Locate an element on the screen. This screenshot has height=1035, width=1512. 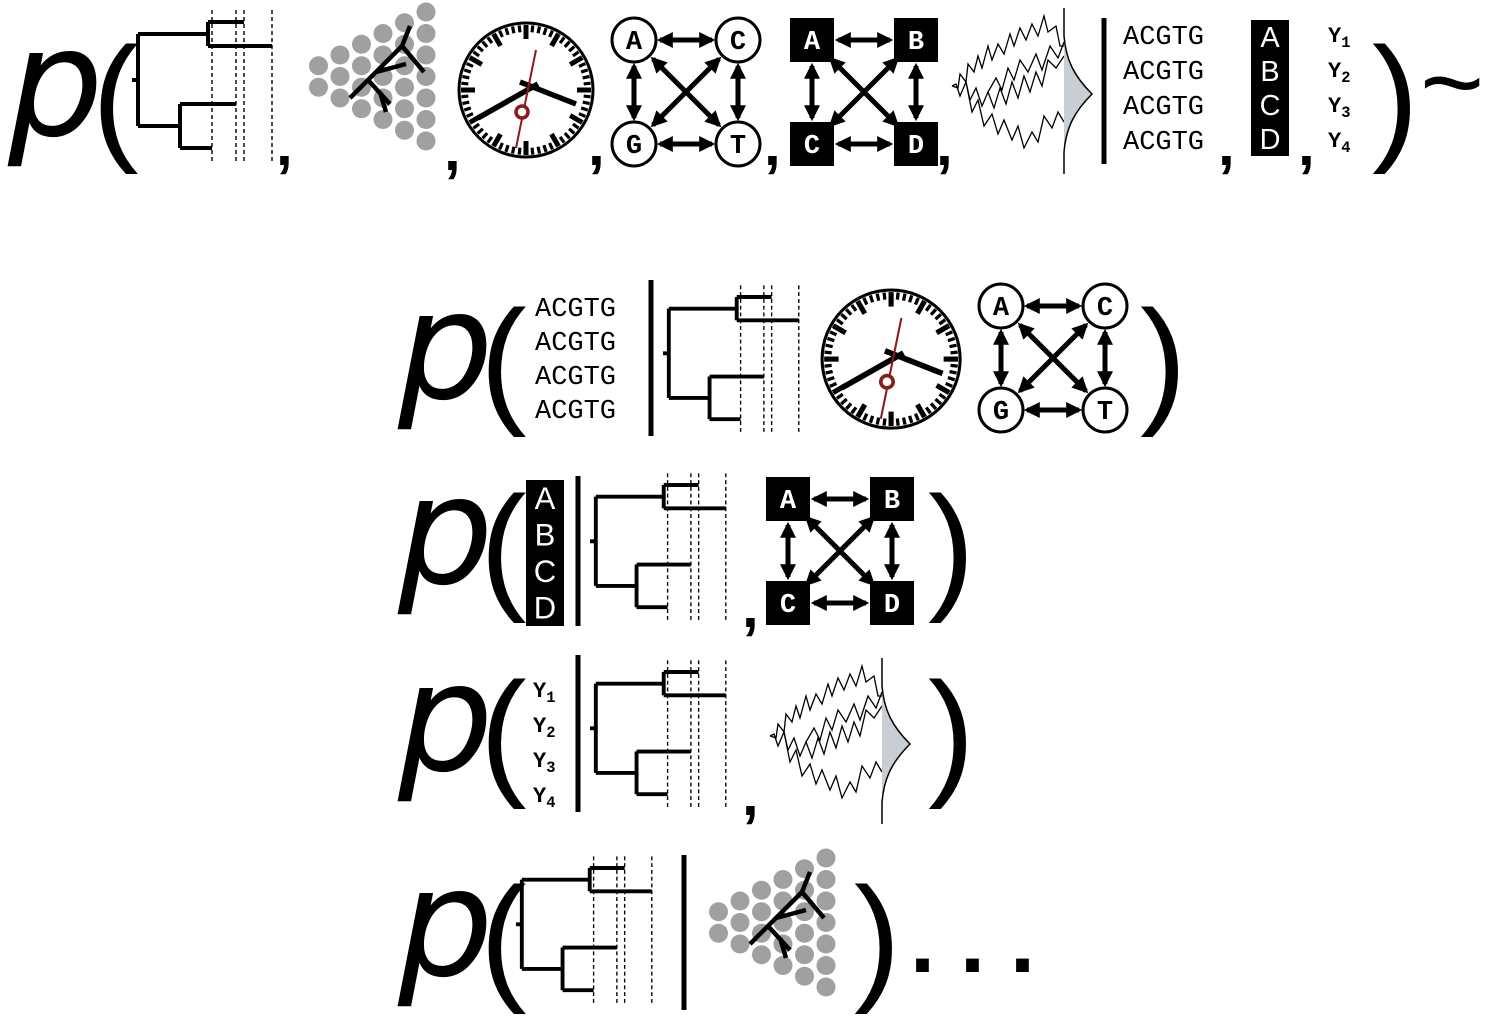
trait-subscript: 4 is located at coordinates (1345, 148).